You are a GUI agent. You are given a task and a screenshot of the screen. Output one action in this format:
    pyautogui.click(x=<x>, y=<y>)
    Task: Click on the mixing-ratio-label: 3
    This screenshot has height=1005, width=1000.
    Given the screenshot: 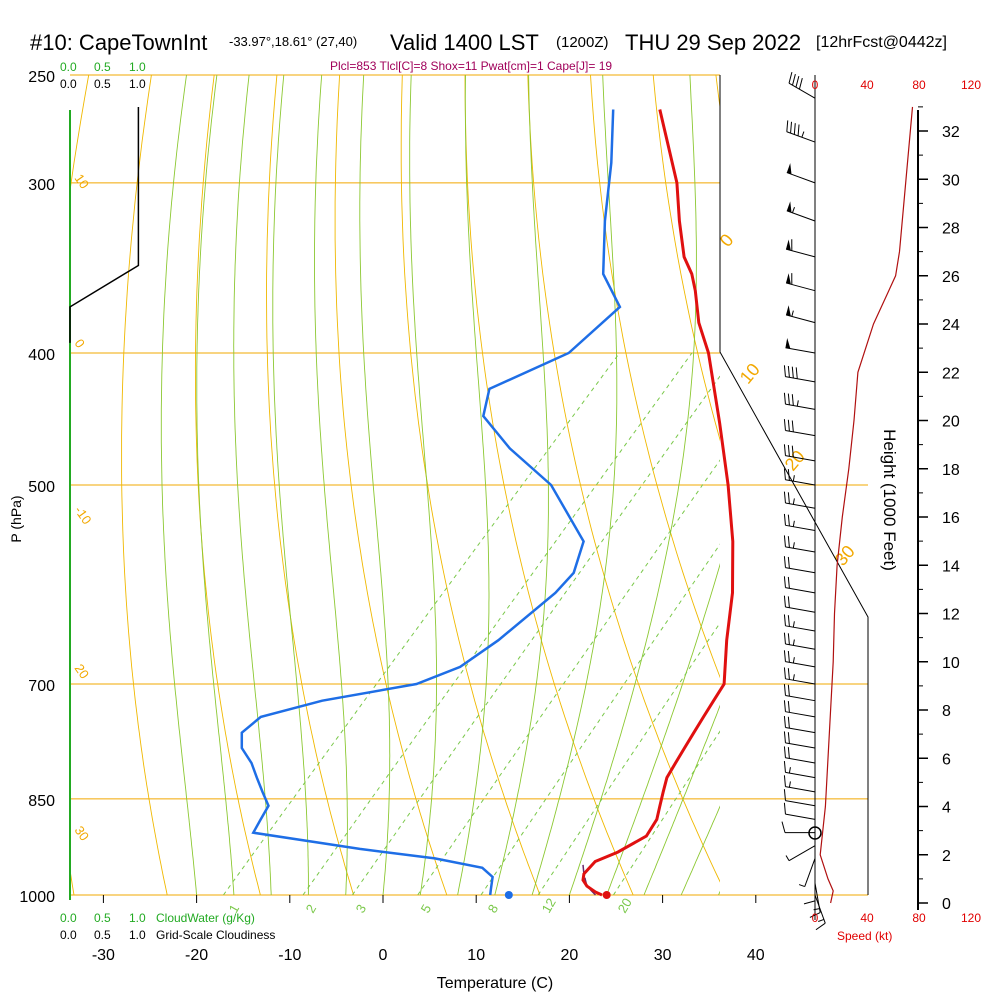 What is the action you would take?
    pyautogui.click(x=361, y=909)
    